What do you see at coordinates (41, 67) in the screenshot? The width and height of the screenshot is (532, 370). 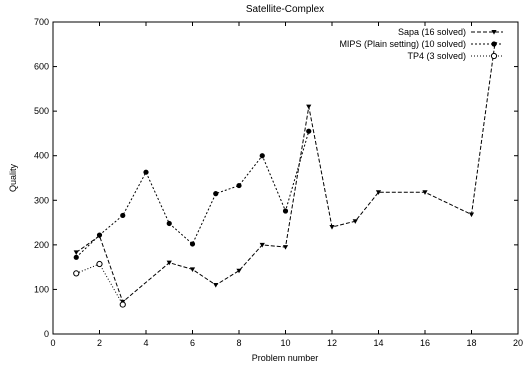 I see `y-tick-label: 600` at bounding box center [41, 67].